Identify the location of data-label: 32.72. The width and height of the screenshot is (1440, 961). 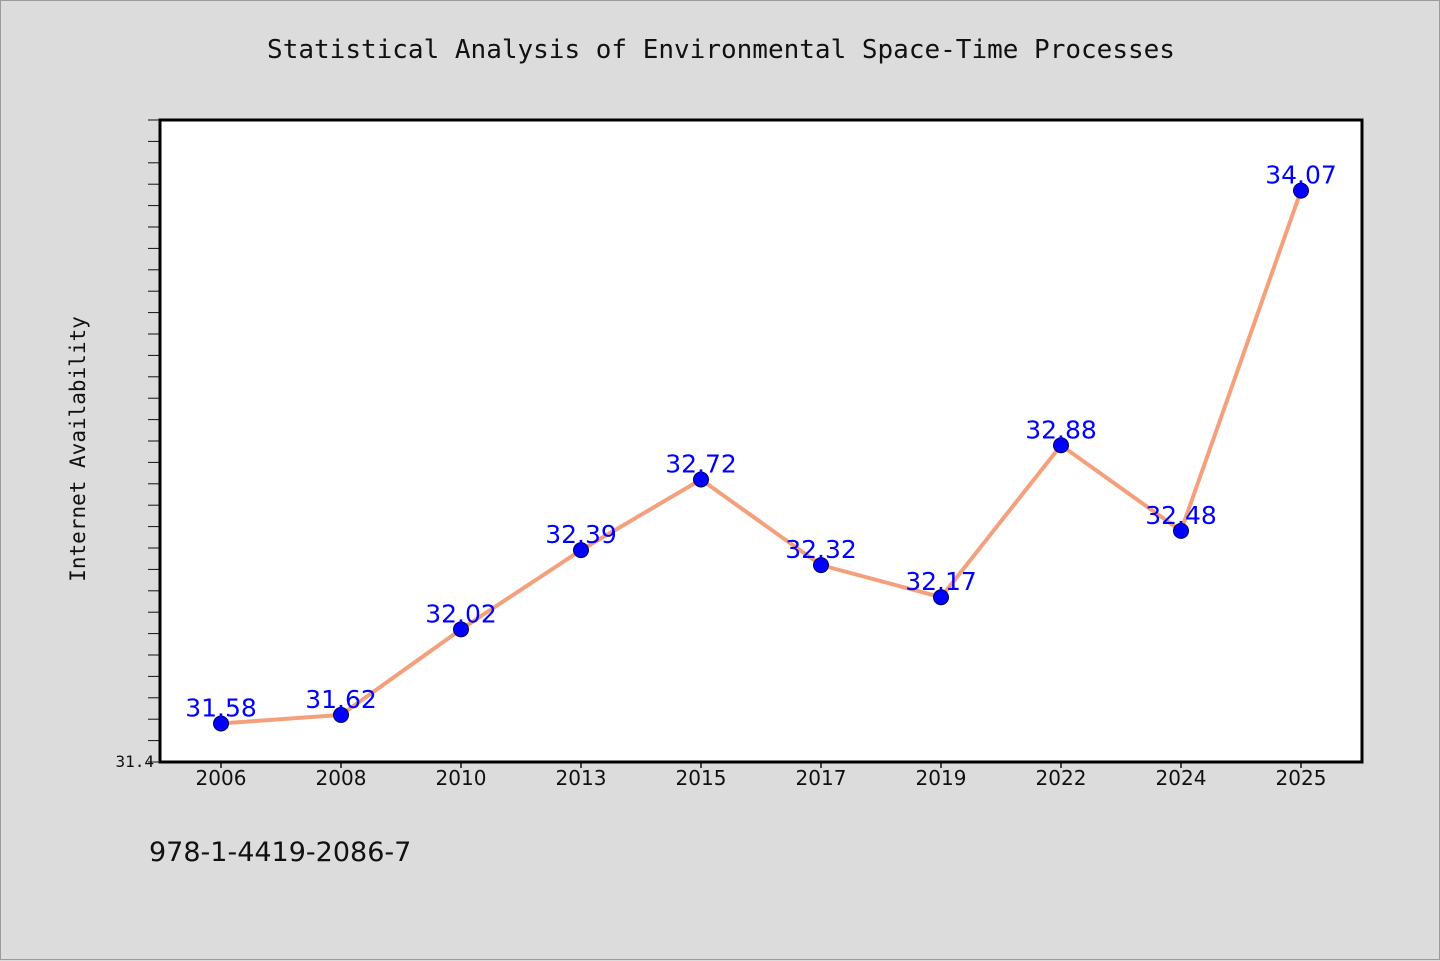
(701, 464).